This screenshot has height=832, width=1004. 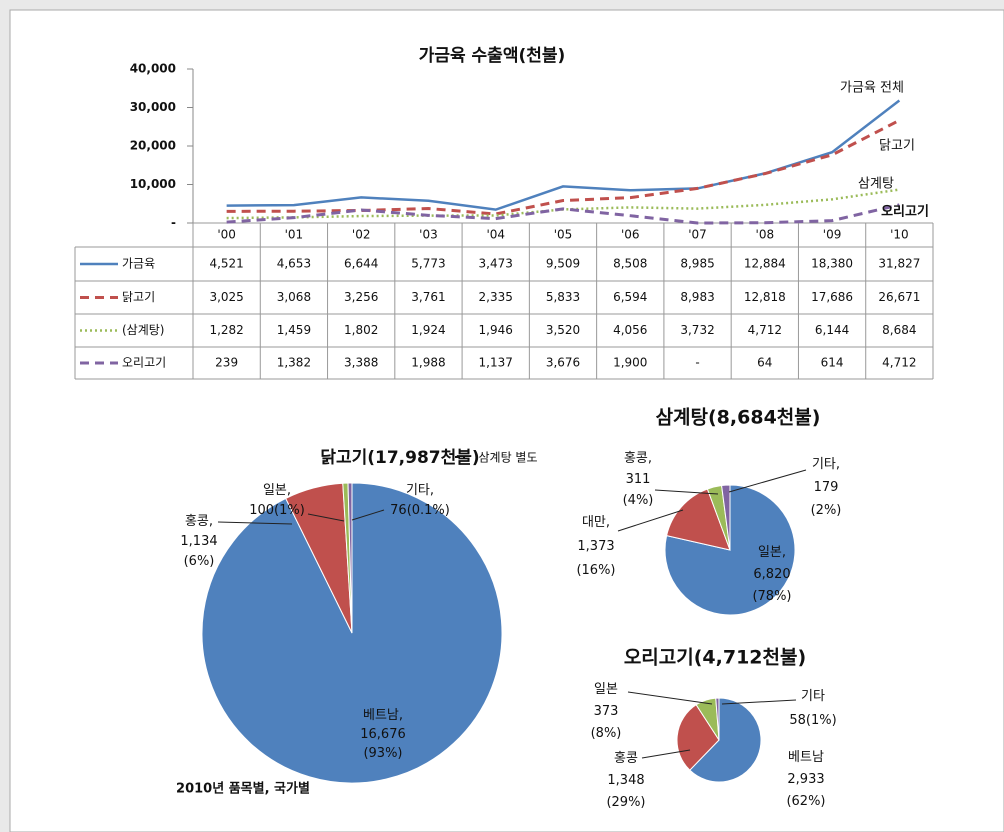 I want to click on slice-value: 58, so click(x=797, y=720).